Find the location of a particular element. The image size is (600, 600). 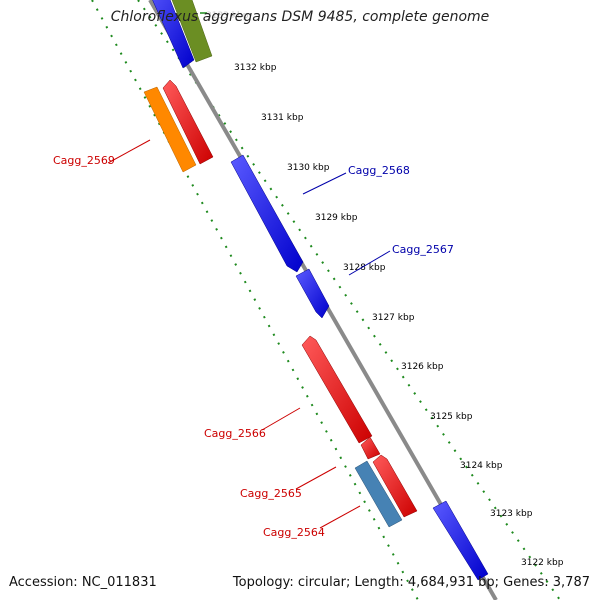

svg-text: Cagg_2567 is located at coordinates (423, 249).